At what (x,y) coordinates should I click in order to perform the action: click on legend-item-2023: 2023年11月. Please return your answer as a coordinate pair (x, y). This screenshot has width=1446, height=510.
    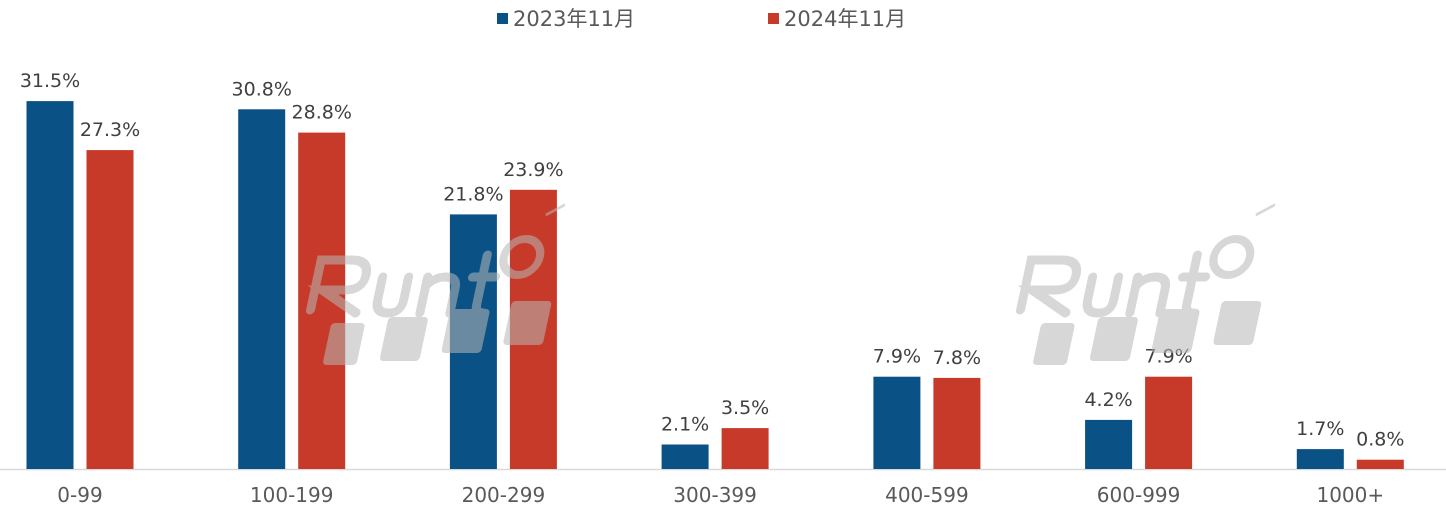
    Looking at the image, I should click on (566, 18).